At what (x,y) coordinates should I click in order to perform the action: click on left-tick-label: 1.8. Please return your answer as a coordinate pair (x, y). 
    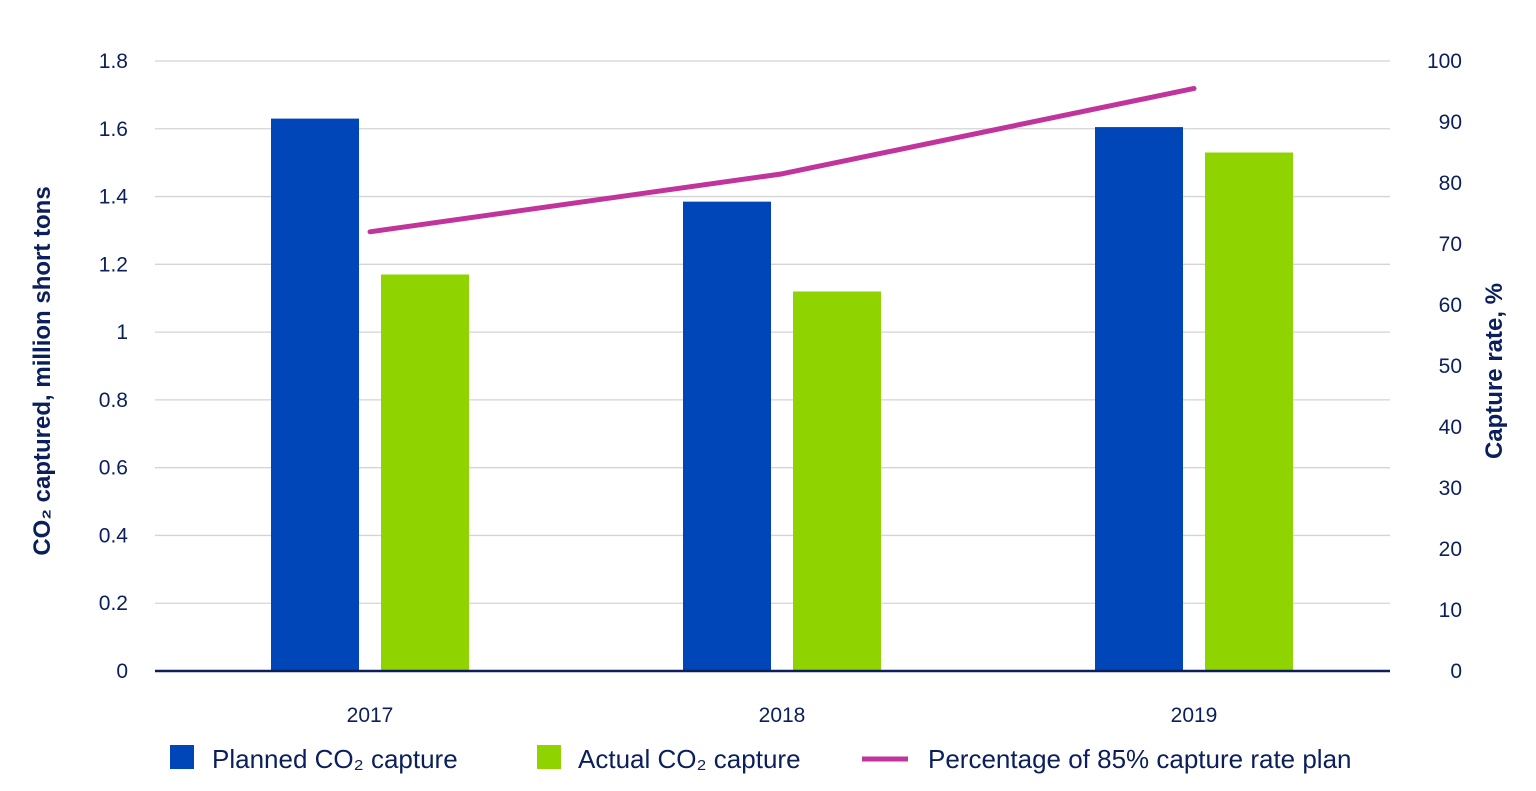
    Looking at the image, I should click on (113, 61).